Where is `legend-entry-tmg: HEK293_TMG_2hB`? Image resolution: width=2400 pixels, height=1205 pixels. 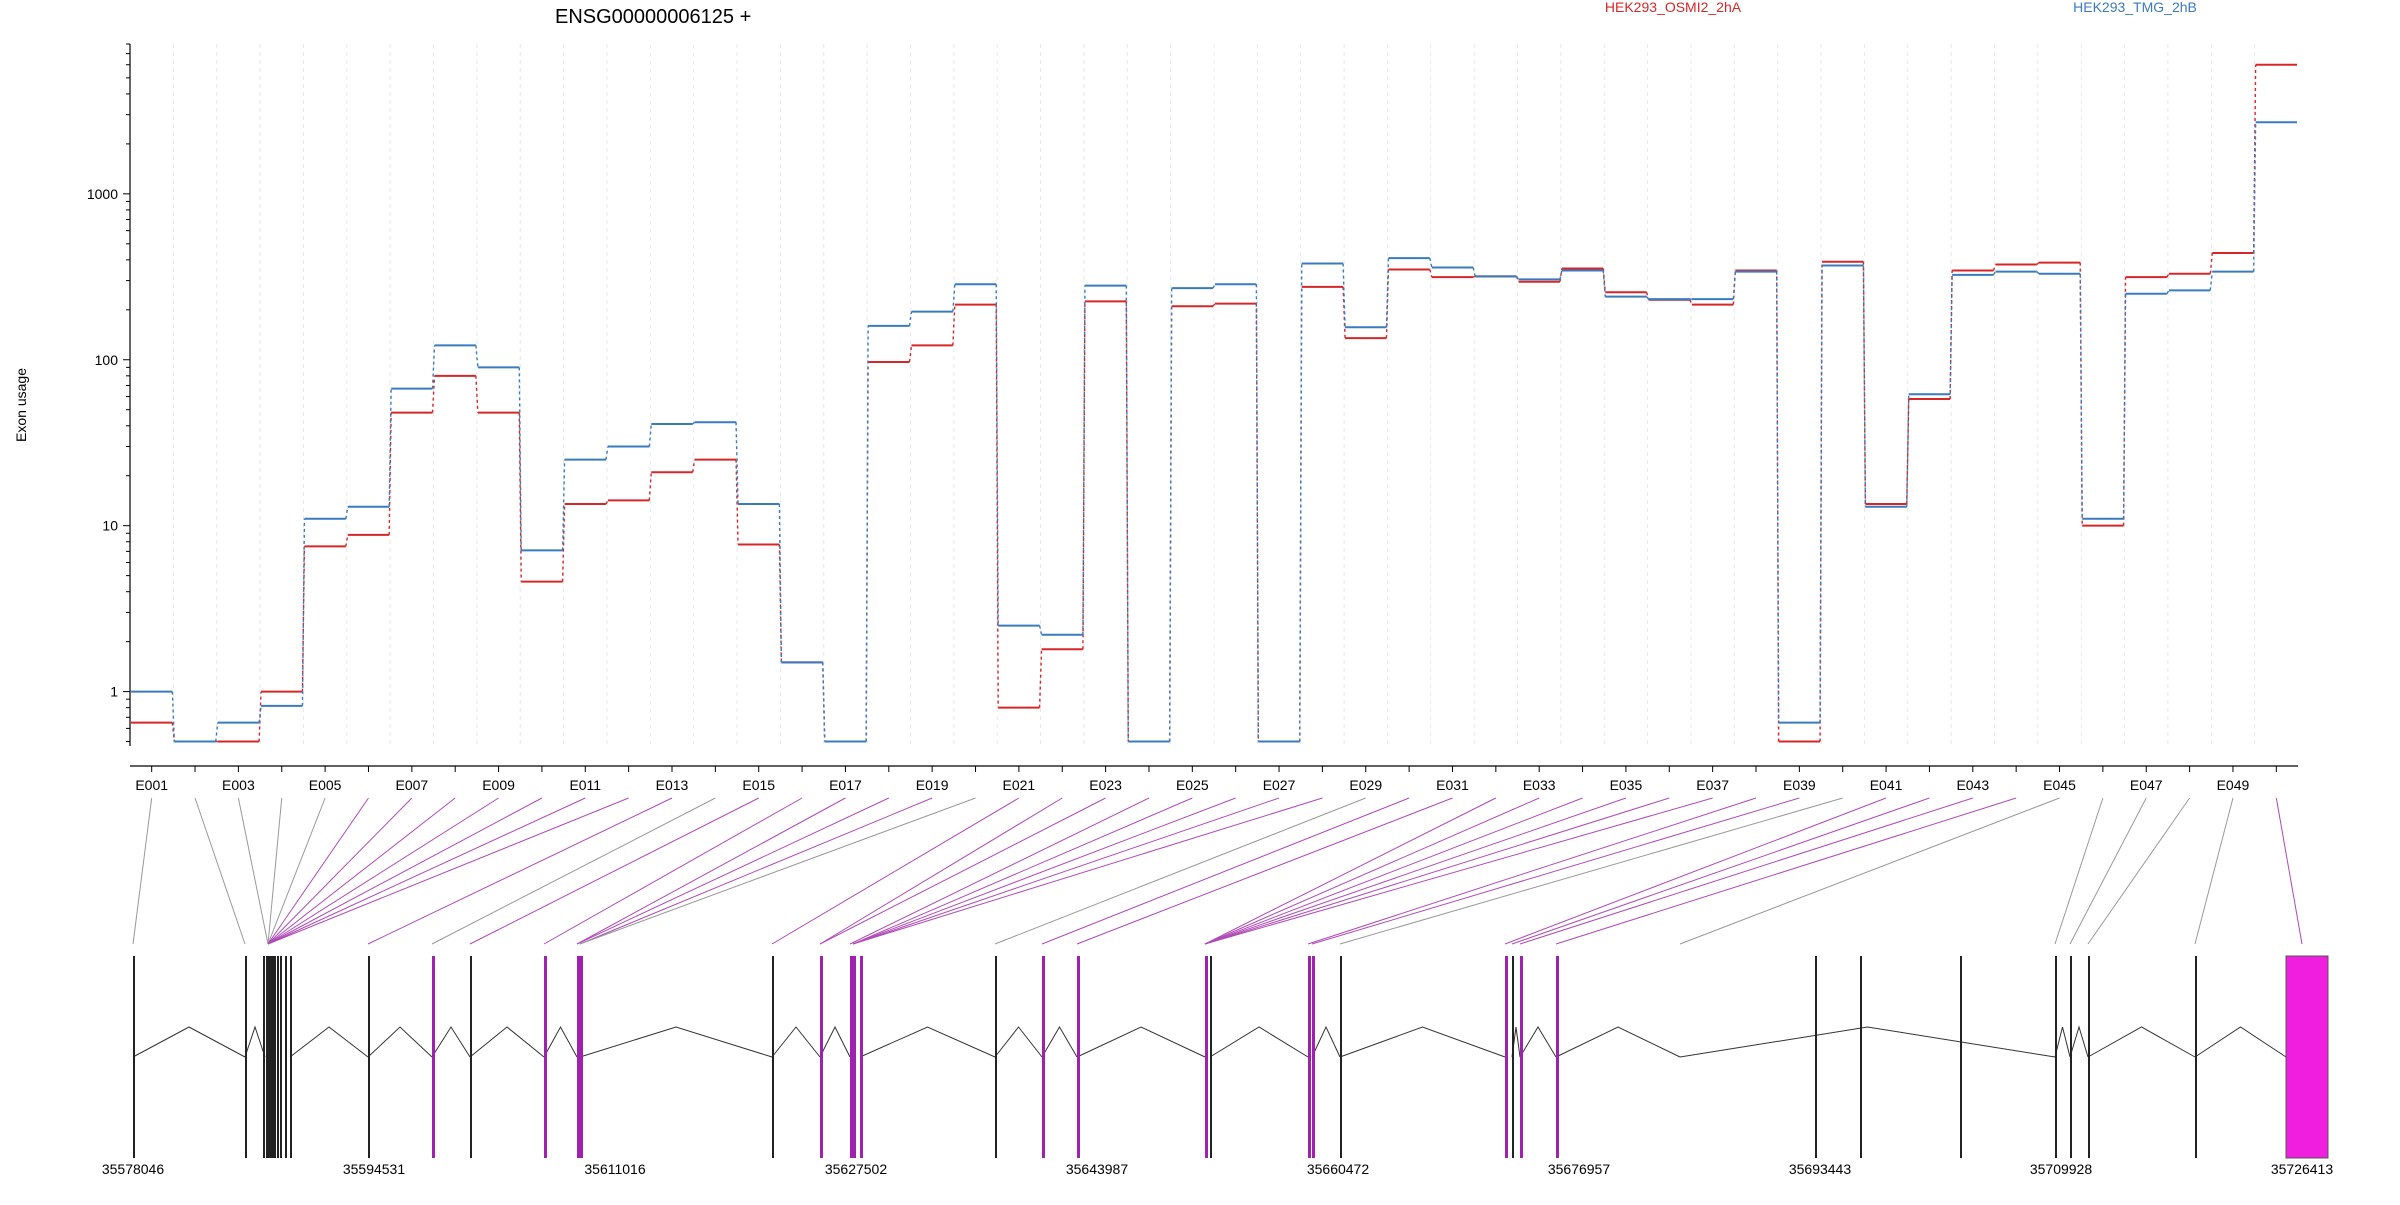
legend-entry-tmg: HEK293_TMG_2hB is located at coordinates (2135, 7).